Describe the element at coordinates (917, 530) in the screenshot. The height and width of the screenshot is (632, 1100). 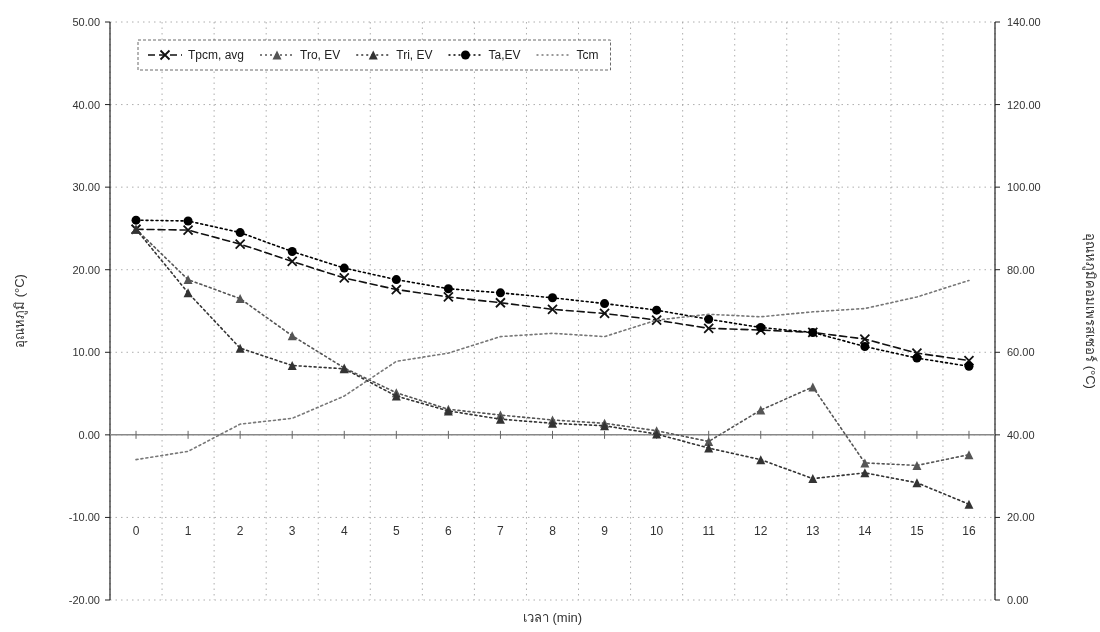
I see `x-tick-label: 15` at that location.